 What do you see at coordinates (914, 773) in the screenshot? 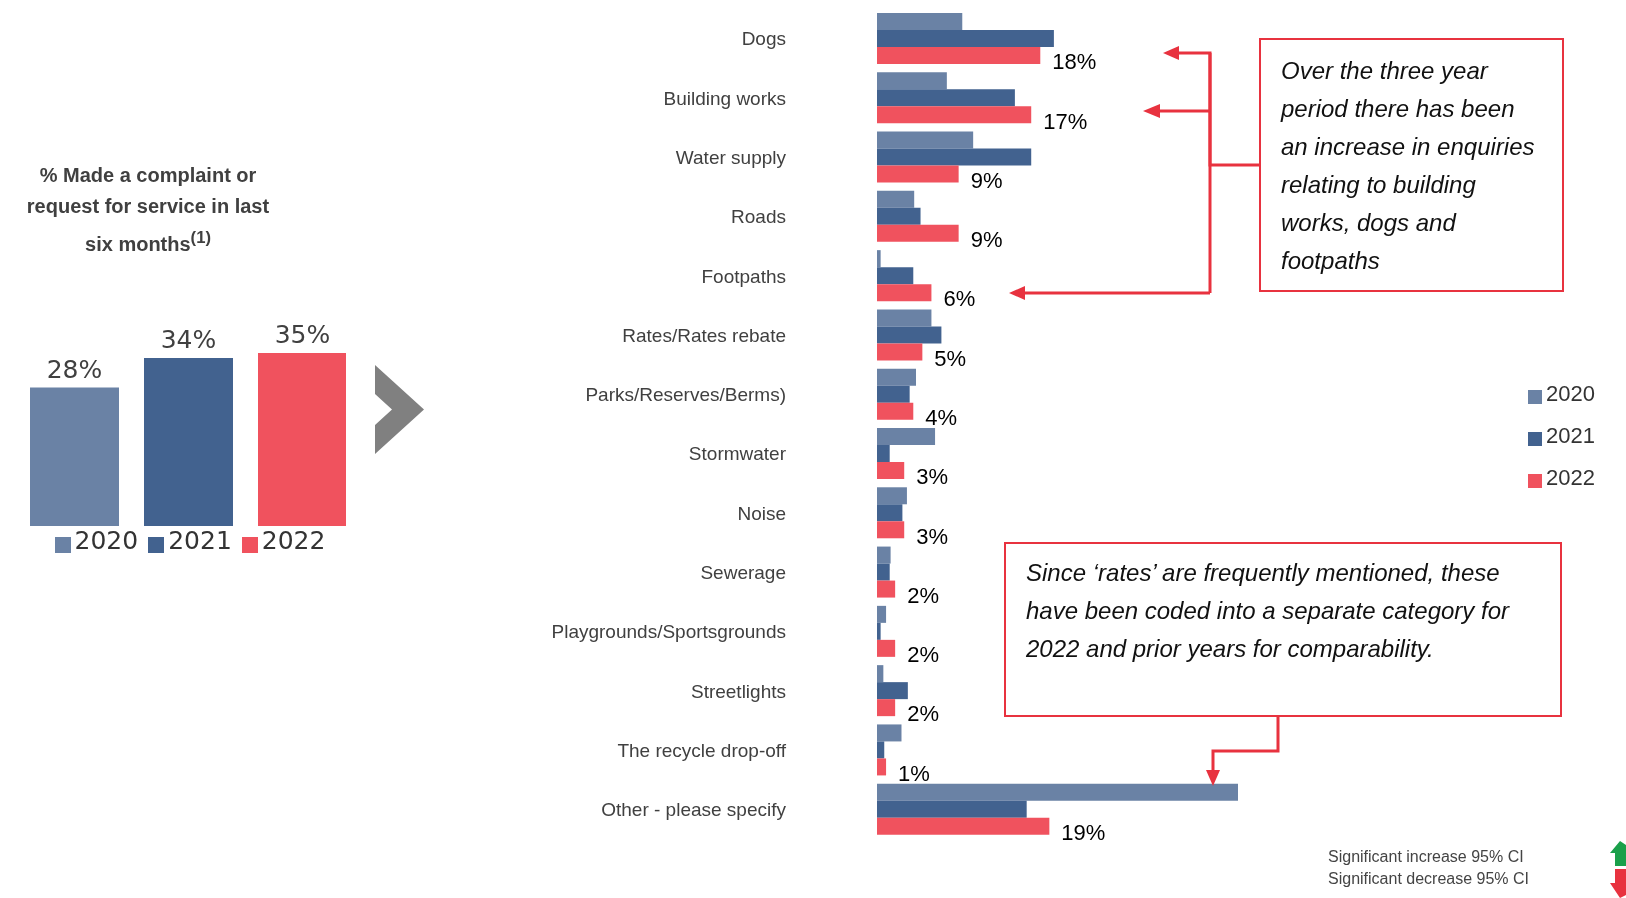
I see `data-label: 1%` at bounding box center [914, 773].